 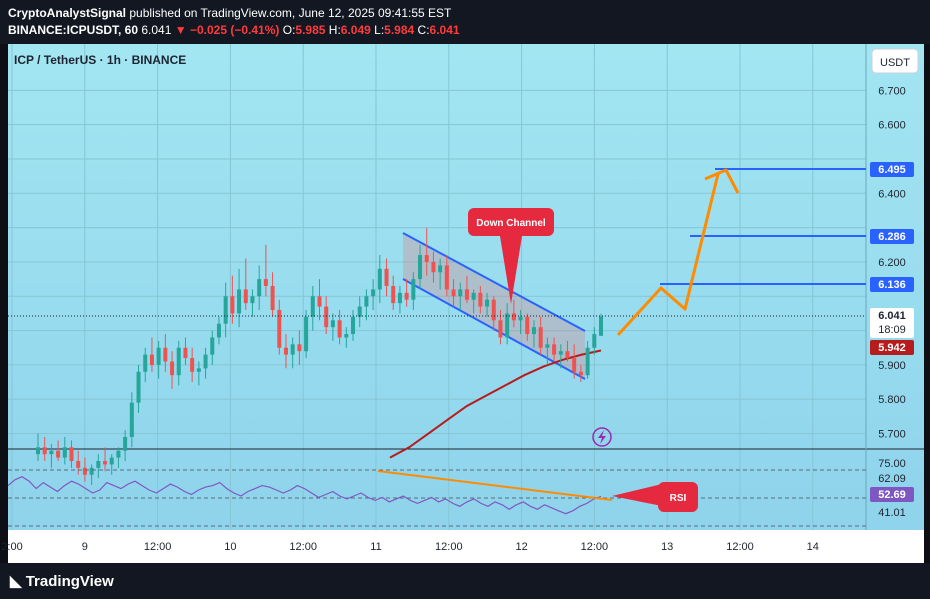 What do you see at coordinates (444, 30) in the screenshot?
I see `close-value: 6.041` at bounding box center [444, 30].